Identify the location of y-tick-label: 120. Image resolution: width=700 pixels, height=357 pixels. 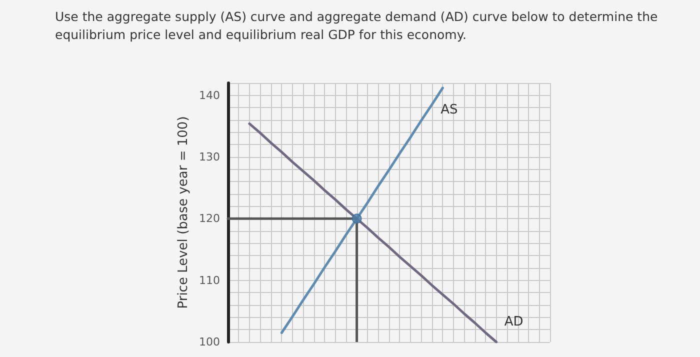
(209, 219).